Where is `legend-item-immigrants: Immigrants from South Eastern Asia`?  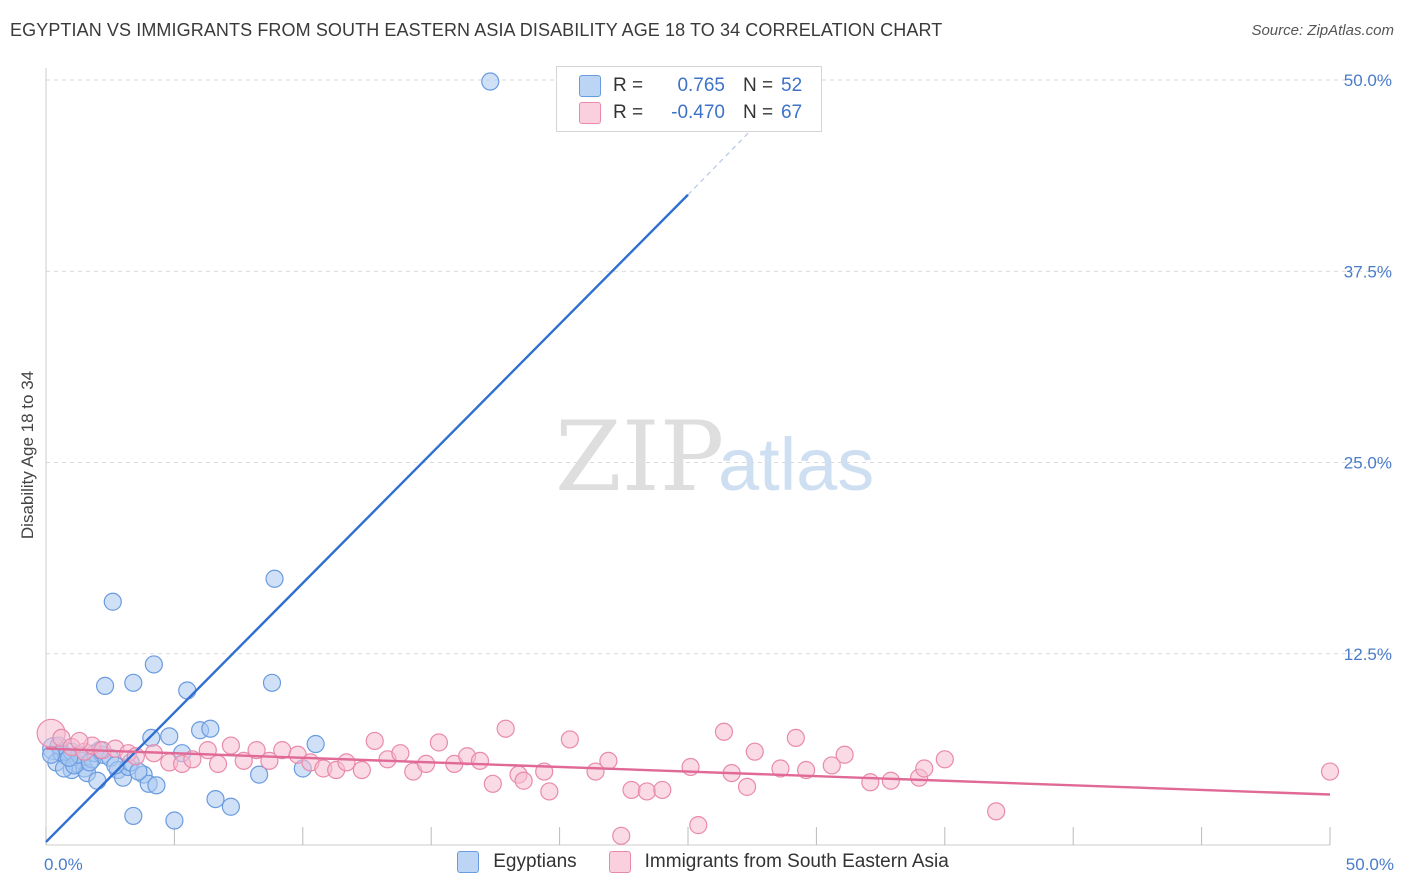
legend-item-immigrants: Immigrants from South Eastern Asia is located at coordinates (778, 862).